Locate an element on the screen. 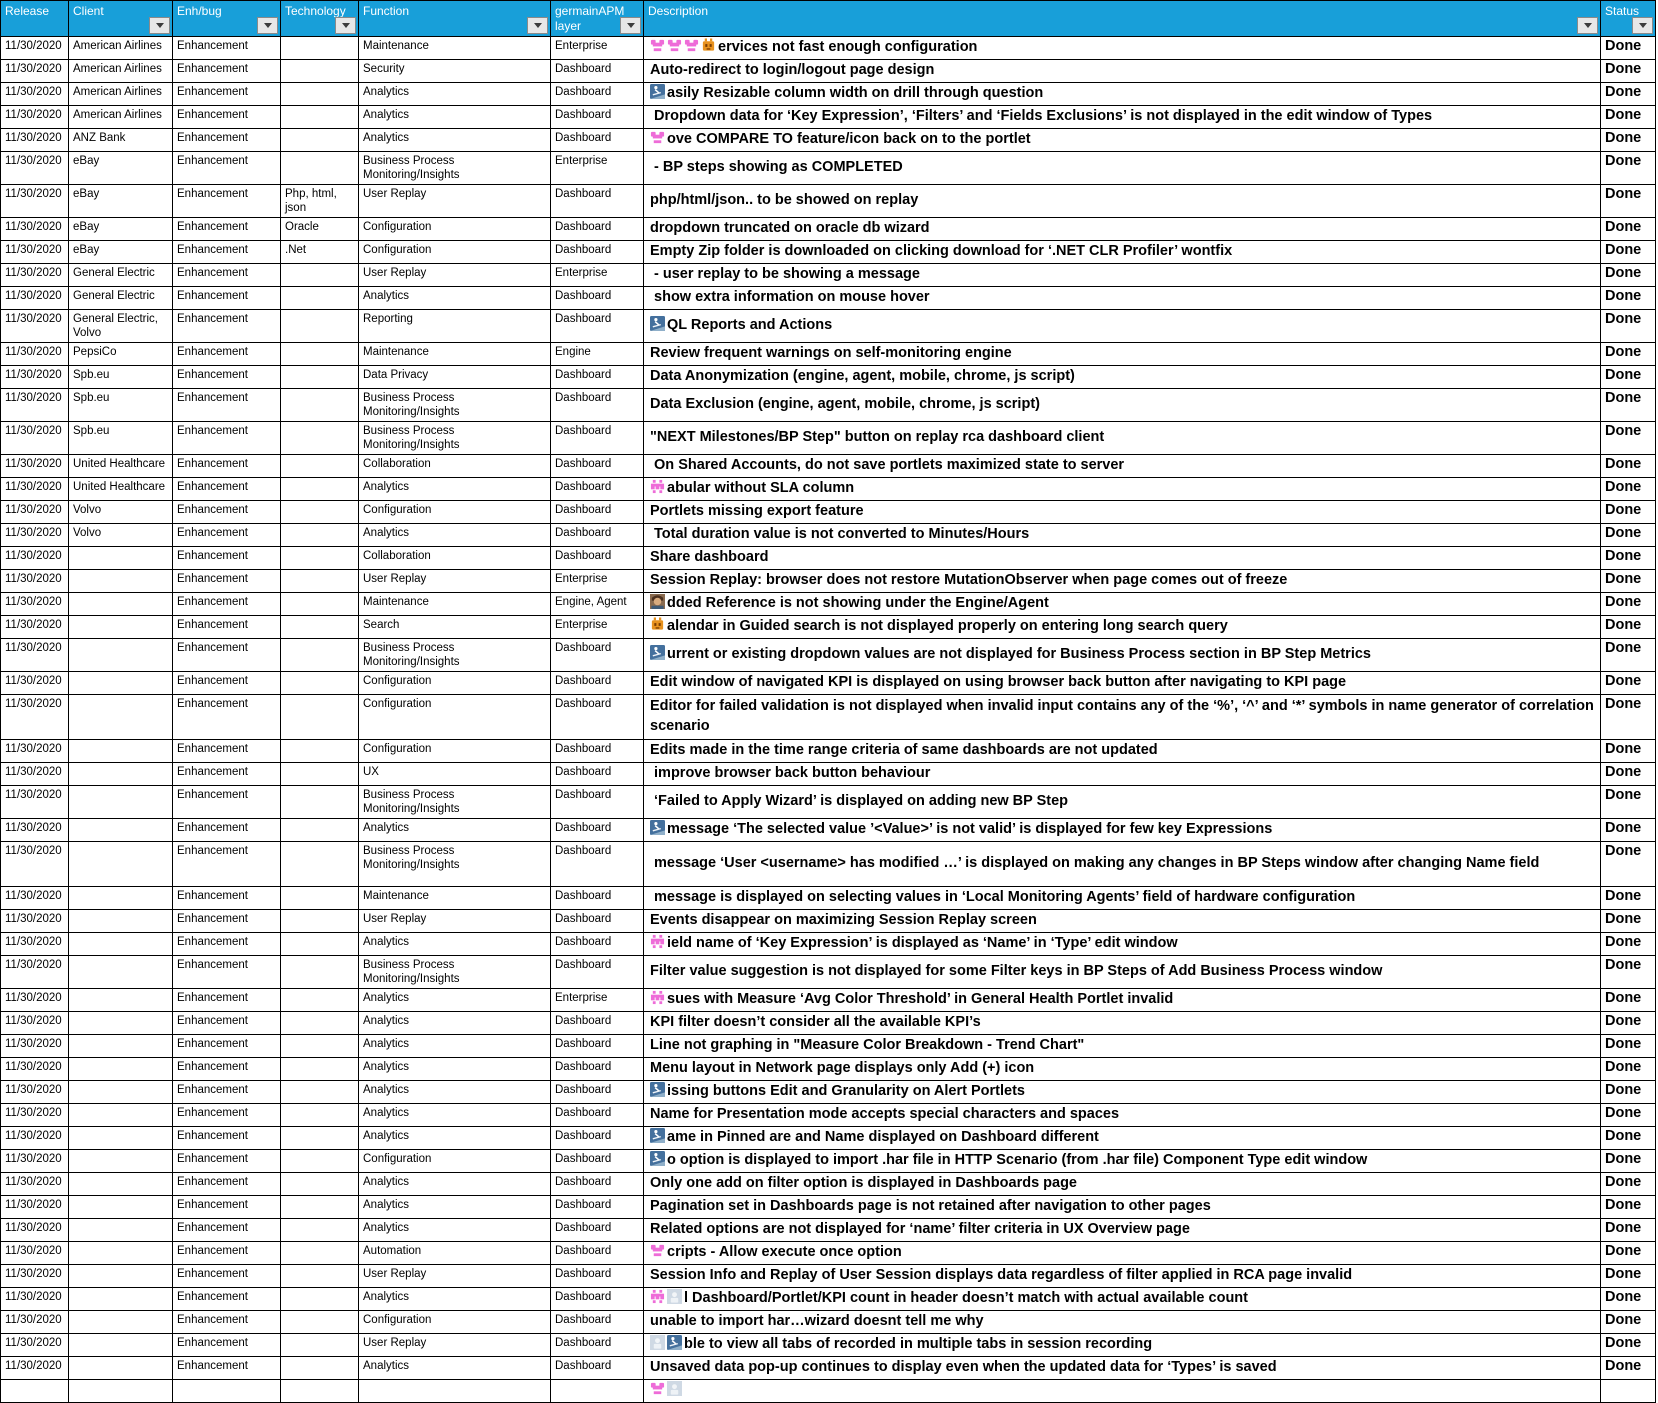  cell-function: Automation is located at coordinates (454, 1253).